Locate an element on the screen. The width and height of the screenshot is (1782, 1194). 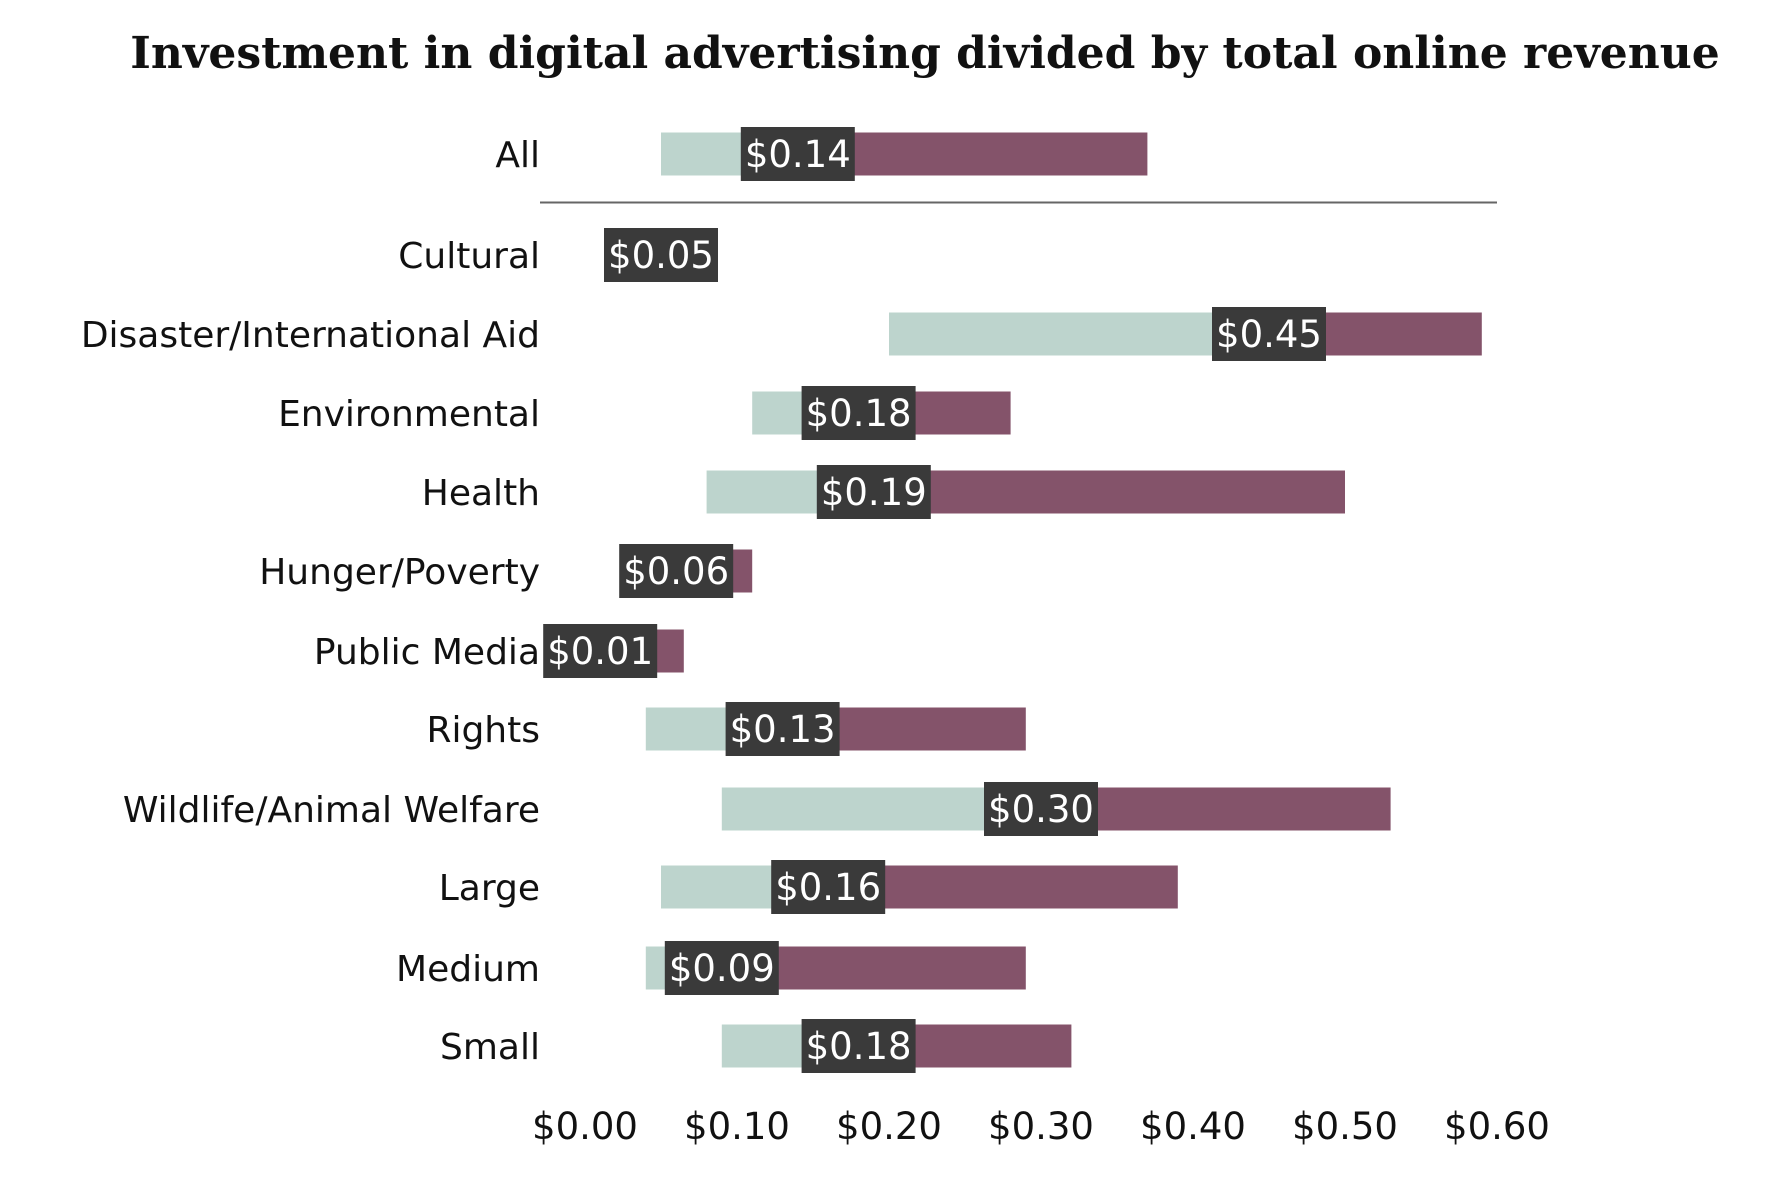
x-tick-label: $0.40 is located at coordinates (1193, 1126).